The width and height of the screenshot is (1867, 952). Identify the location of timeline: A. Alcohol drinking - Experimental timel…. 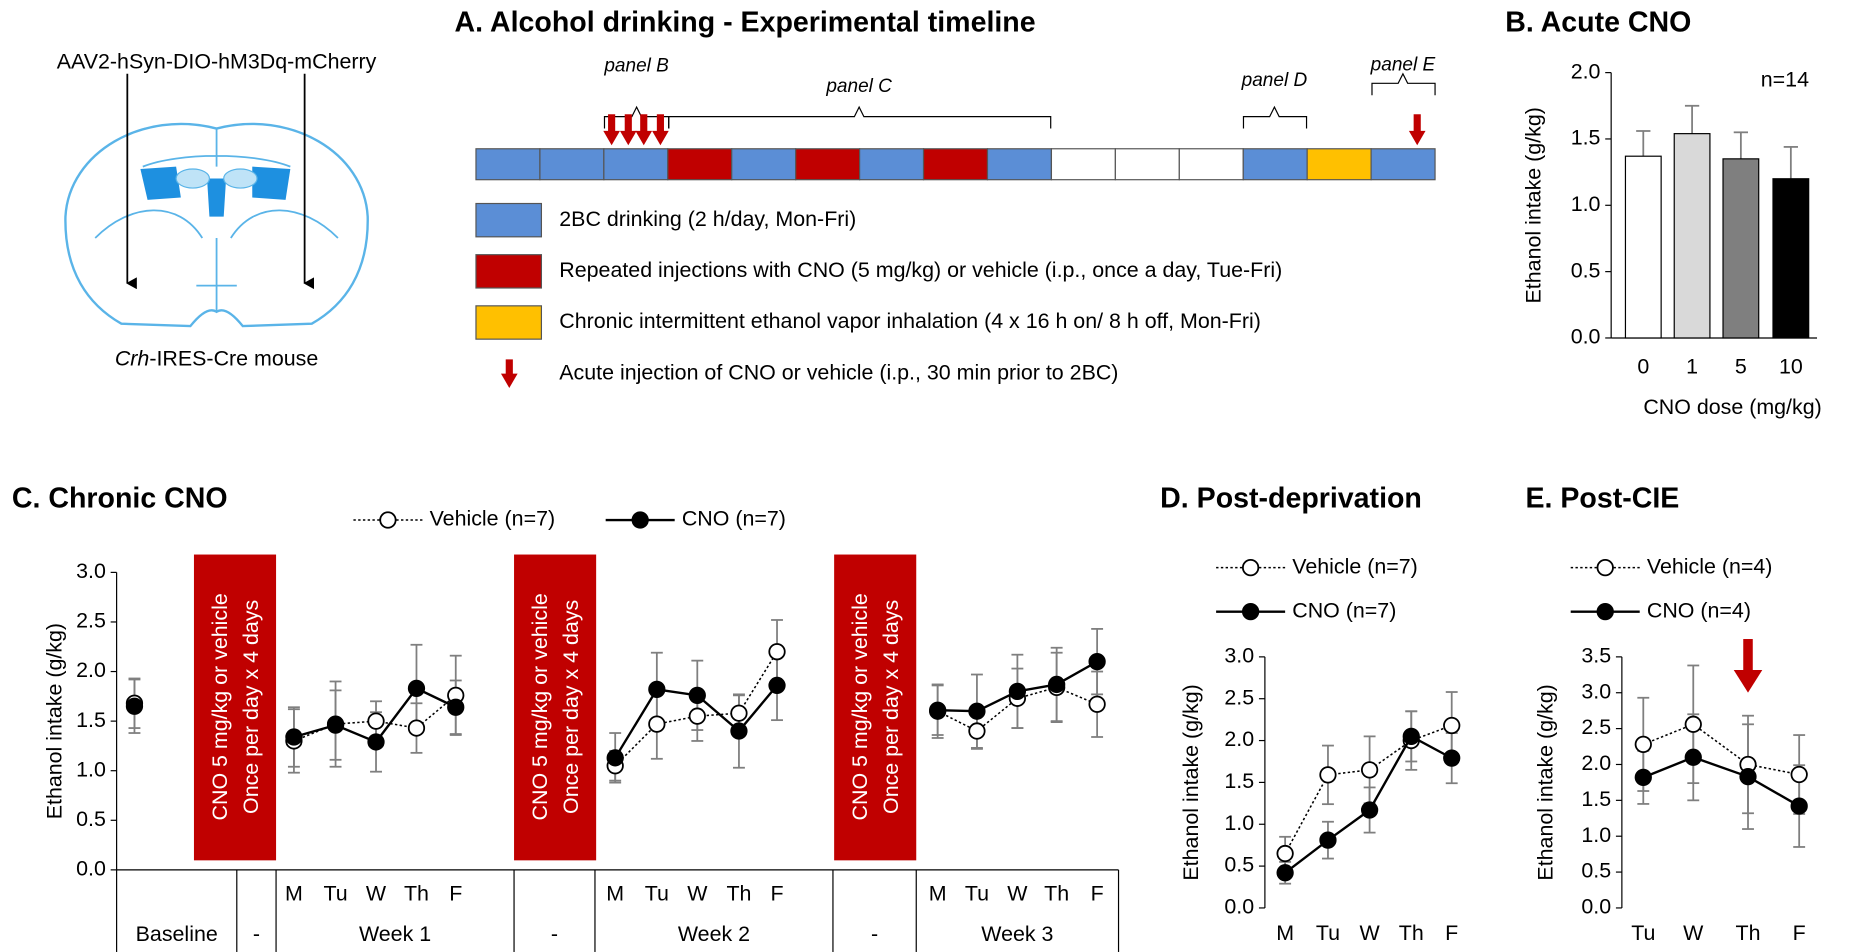
(945, 67).